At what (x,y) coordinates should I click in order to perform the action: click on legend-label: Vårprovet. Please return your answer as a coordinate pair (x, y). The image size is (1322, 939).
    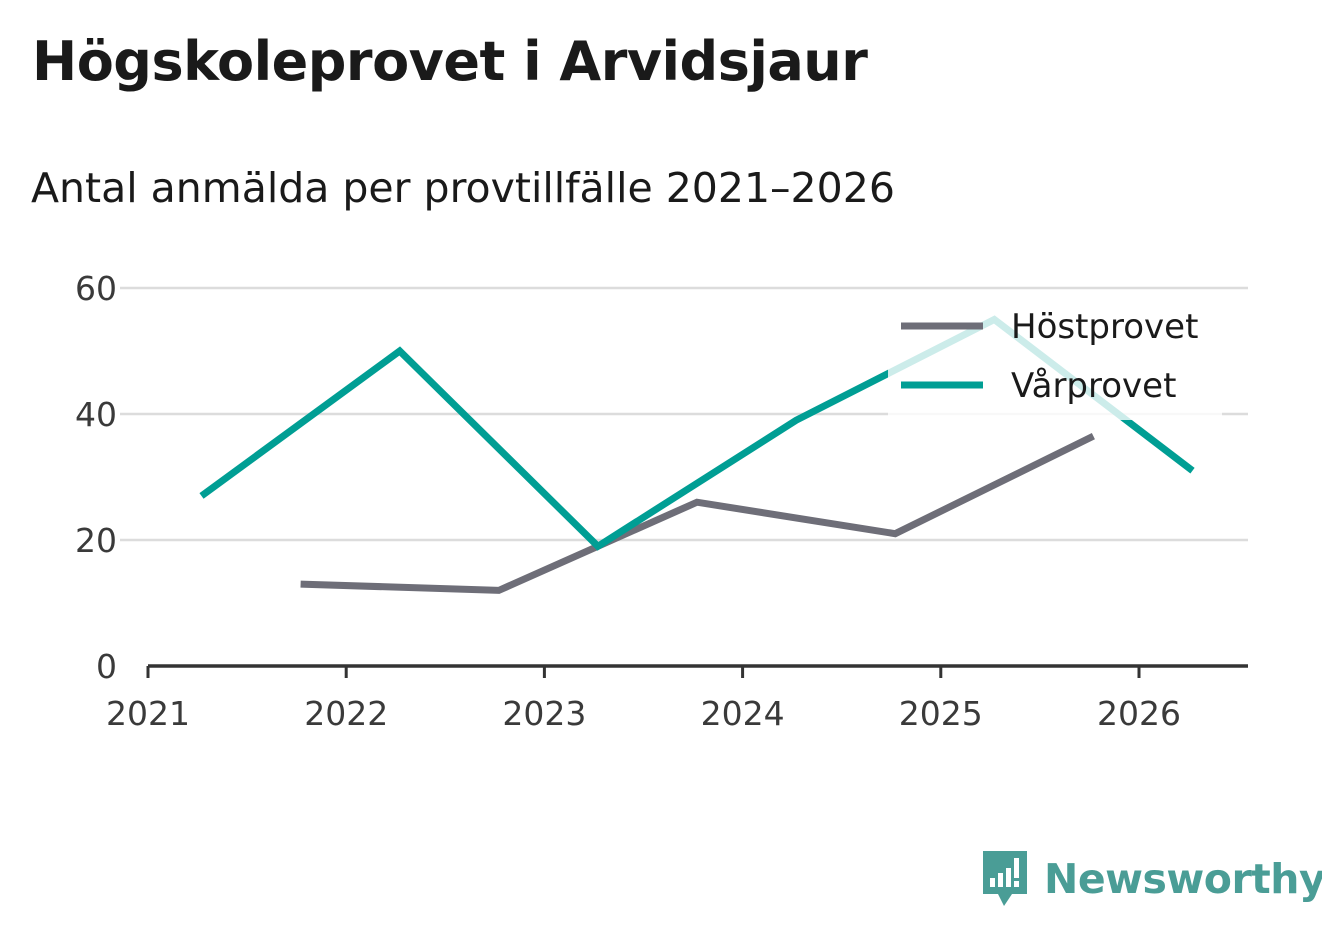
    Looking at the image, I should click on (1093, 386).